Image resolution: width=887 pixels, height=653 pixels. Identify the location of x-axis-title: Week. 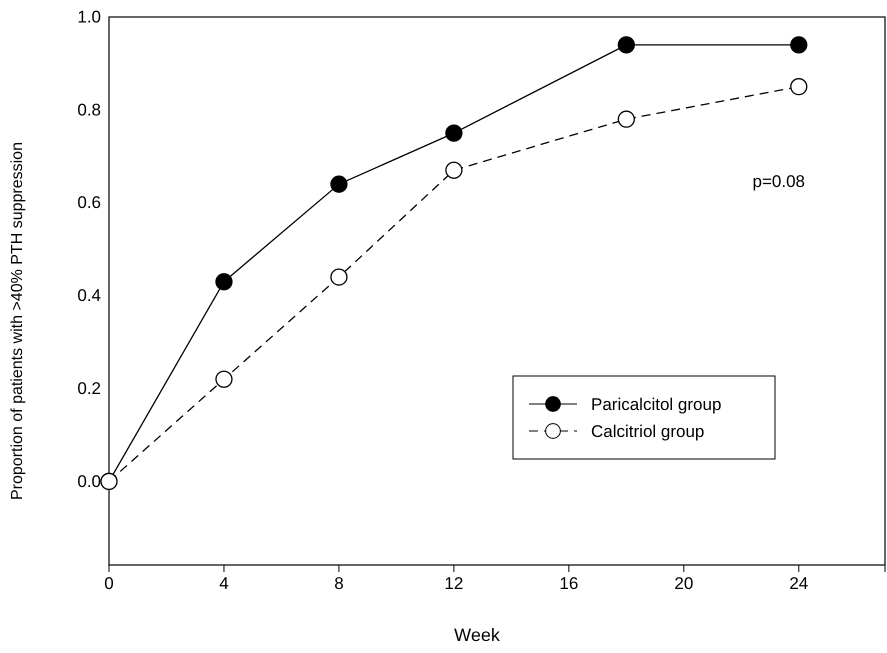
(477, 635).